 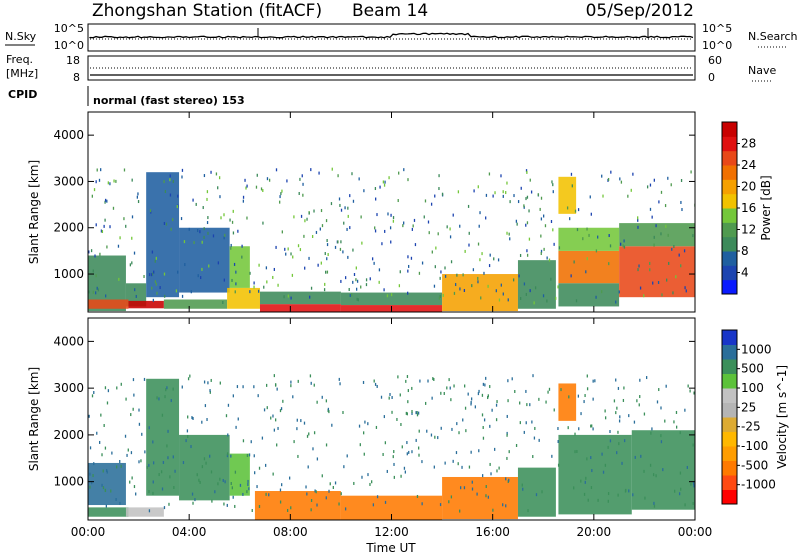 I want to click on colorbar-frame, so click(x=729, y=417).